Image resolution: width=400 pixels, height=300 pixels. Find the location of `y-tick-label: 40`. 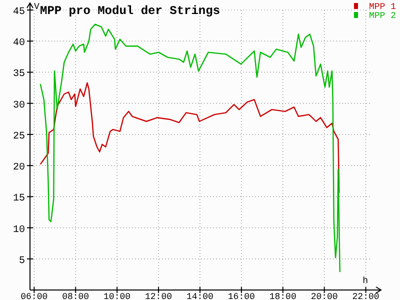

y-tick-label: 40 is located at coordinates (18, 44).